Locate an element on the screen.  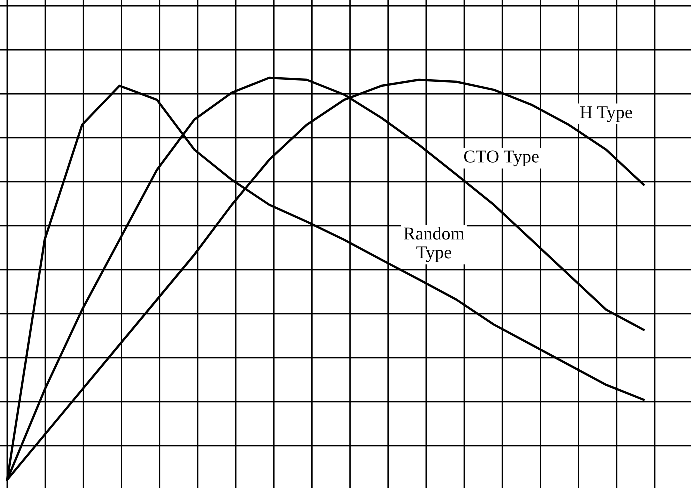
series-label: Random Type is located at coordinates (434, 244).